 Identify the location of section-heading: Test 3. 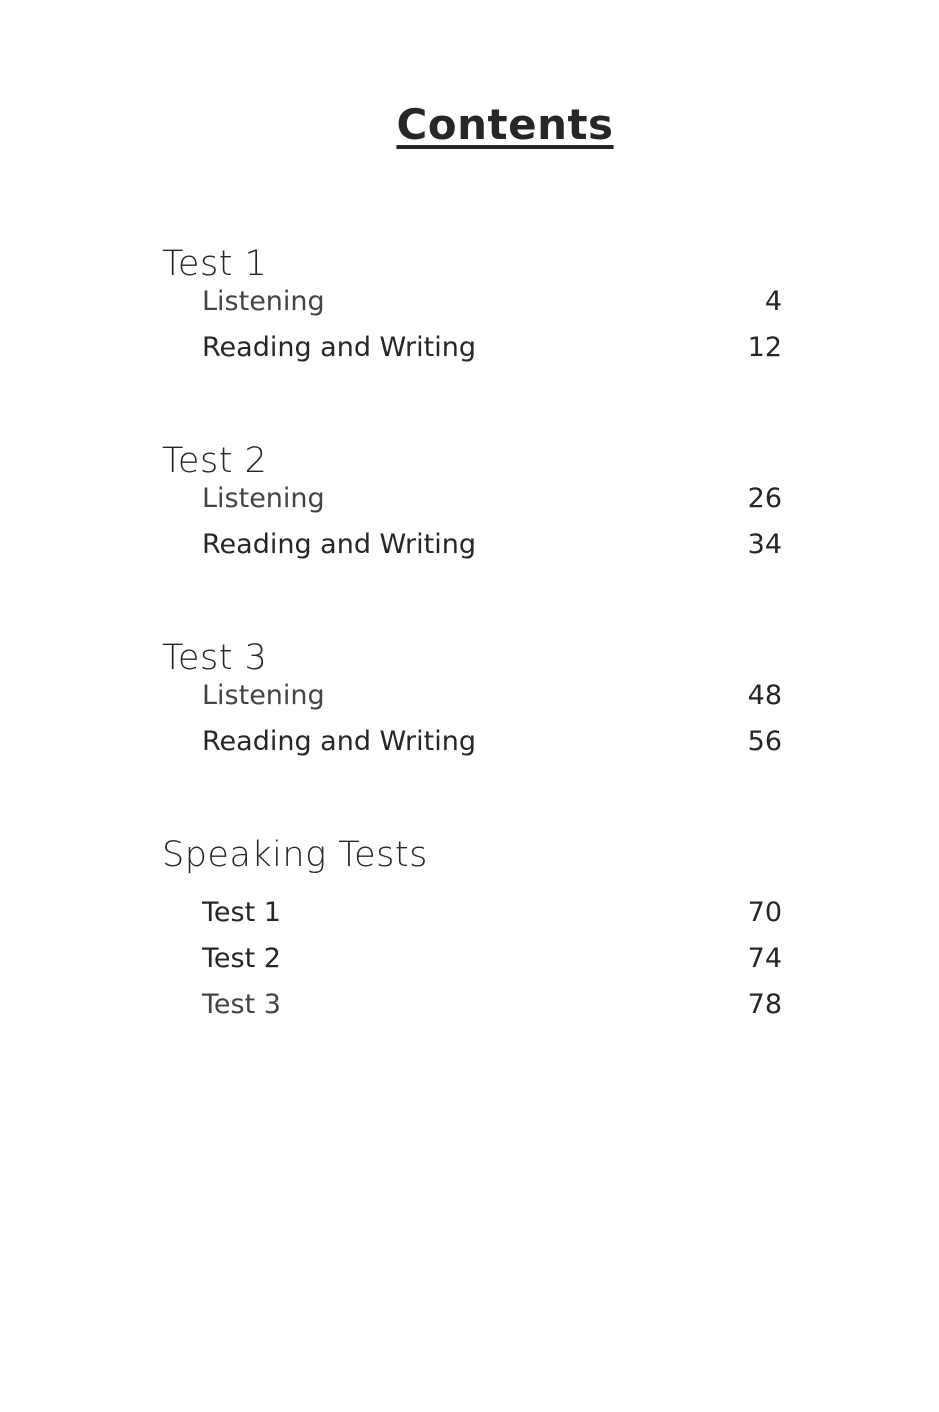
(215, 658).